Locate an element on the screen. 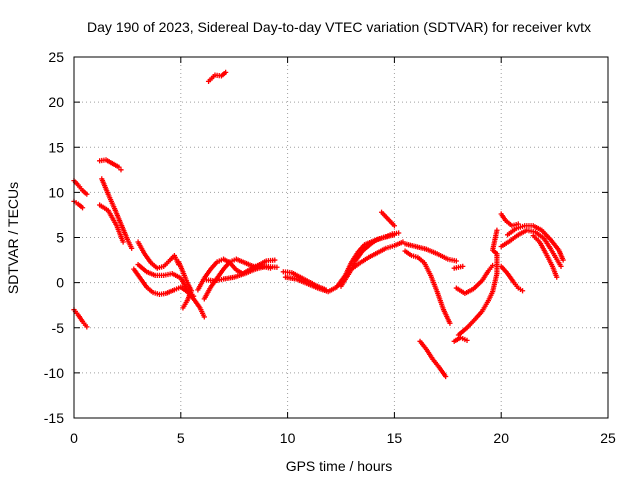 This screenshot has width=640, height=480. y-tick-label: -10 is located at coordinates (54, 373).